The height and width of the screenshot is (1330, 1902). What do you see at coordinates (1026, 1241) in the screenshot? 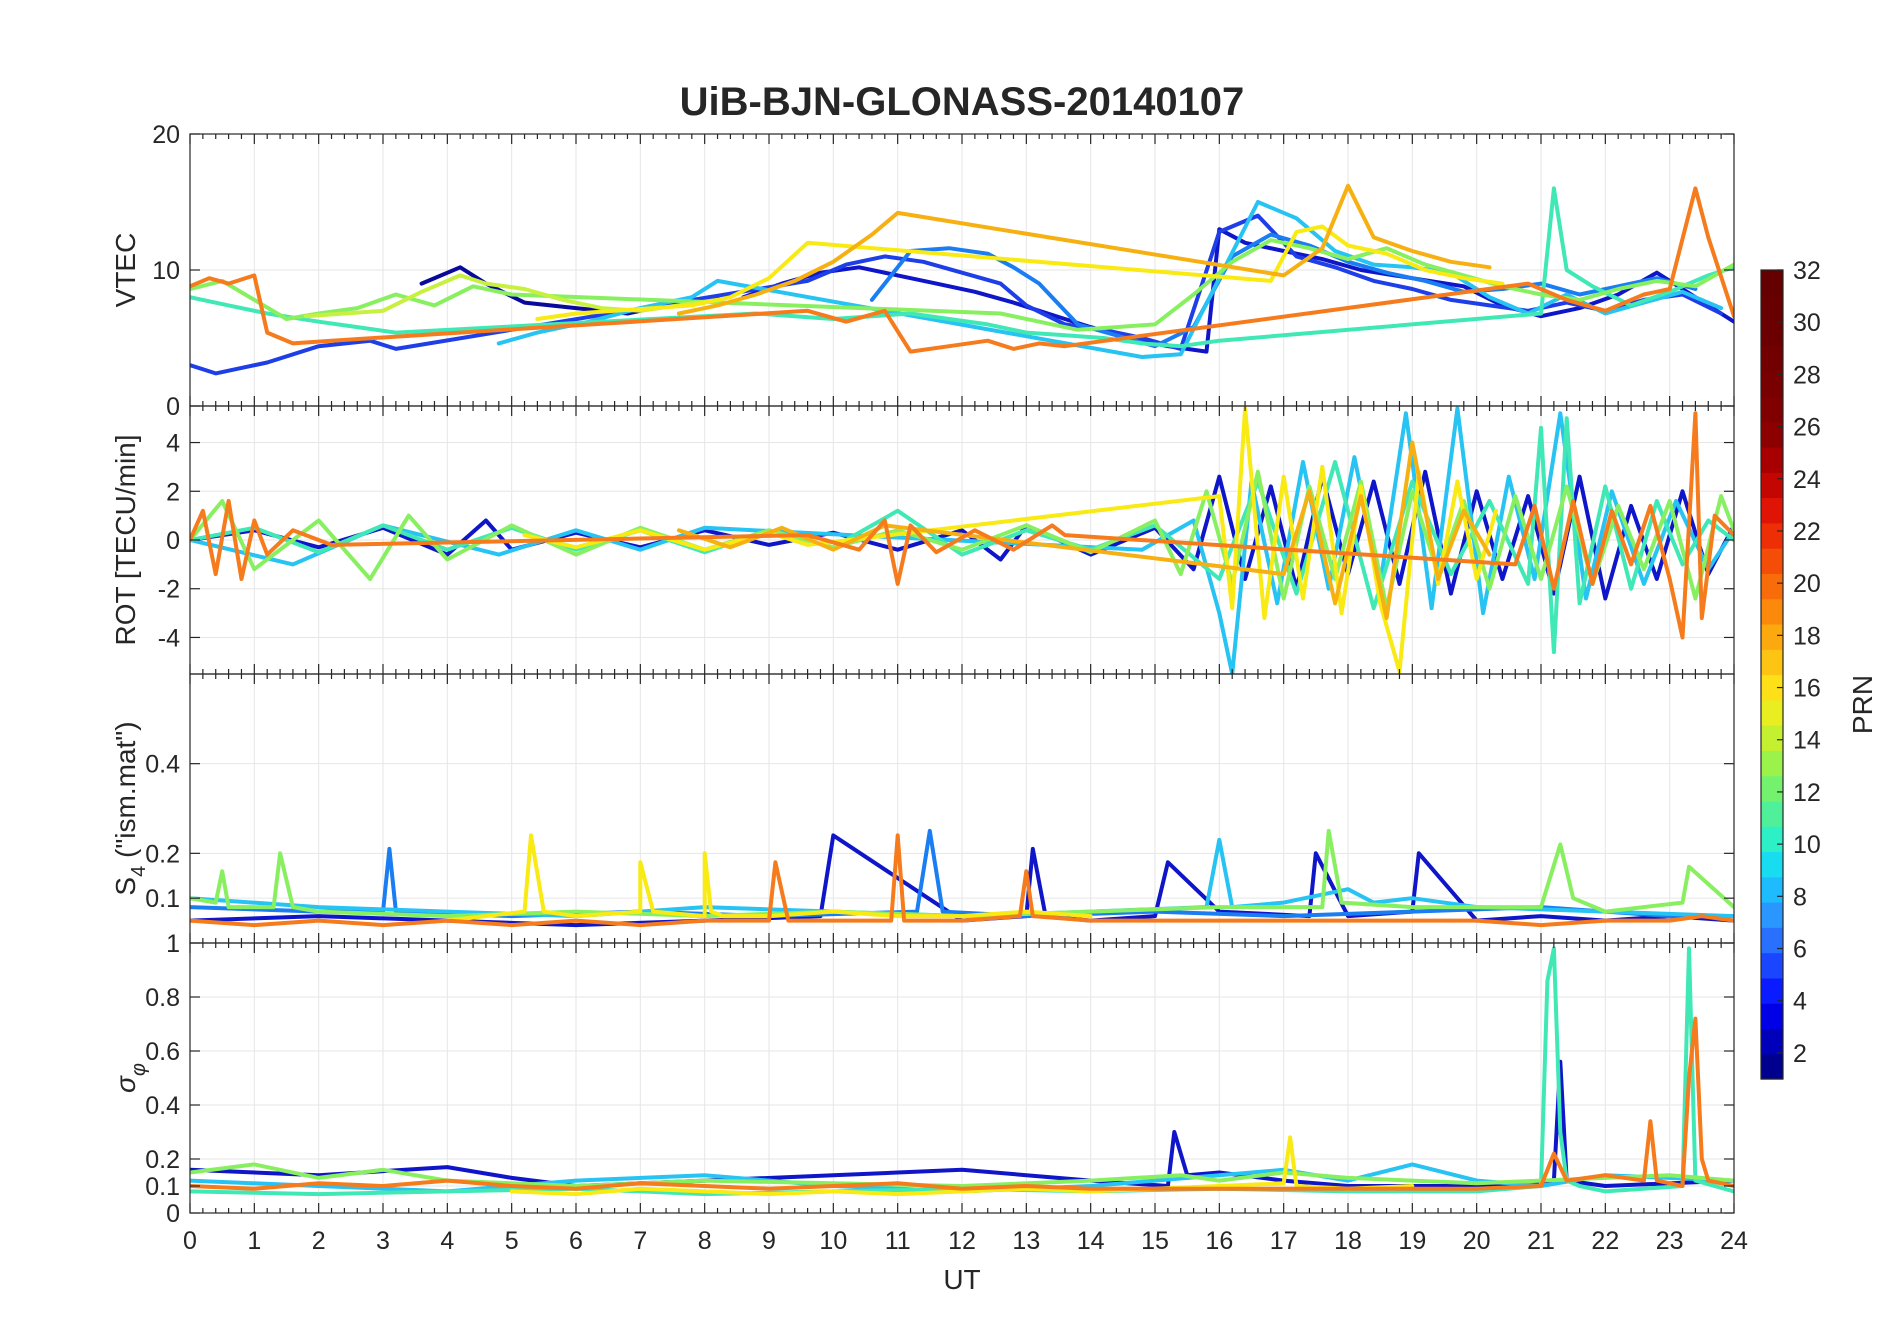
I see `xtick-label: 13` at bounding box center [1026, 1241].